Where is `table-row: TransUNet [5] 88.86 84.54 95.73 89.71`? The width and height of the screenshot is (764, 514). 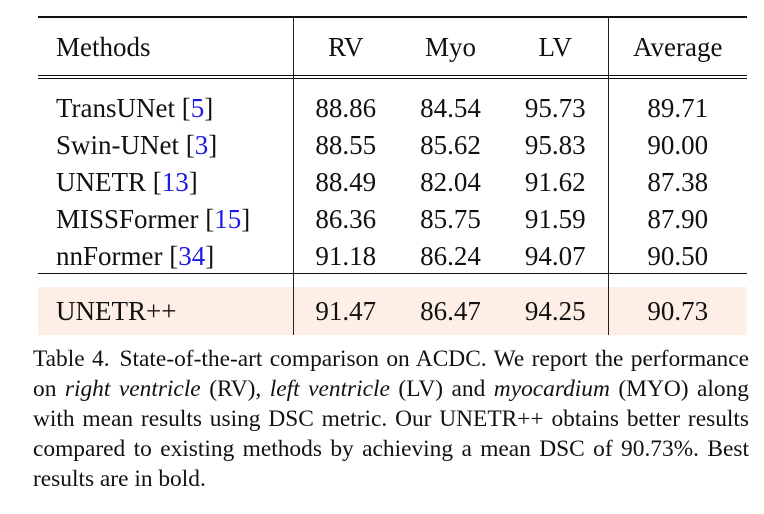
table-row: TransUNet [5] 88.86 84.54 95.73 89.71 is located at coordinates (392, 108).